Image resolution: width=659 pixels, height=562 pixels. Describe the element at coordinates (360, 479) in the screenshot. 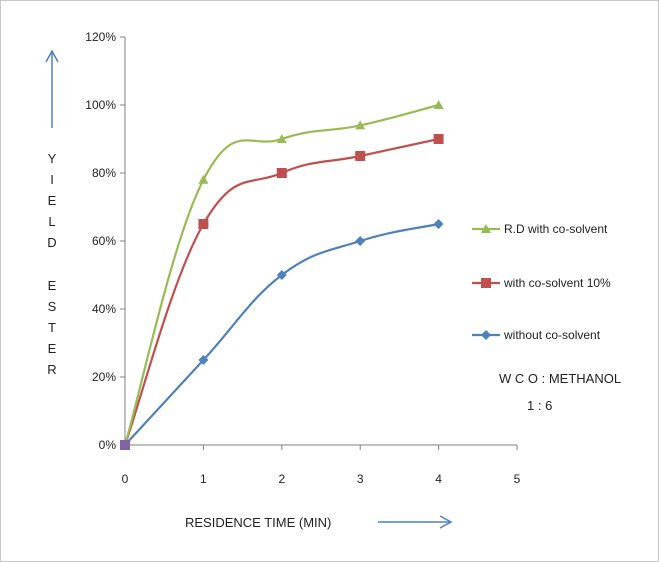

I see `x-tick-label: 3` at that location.